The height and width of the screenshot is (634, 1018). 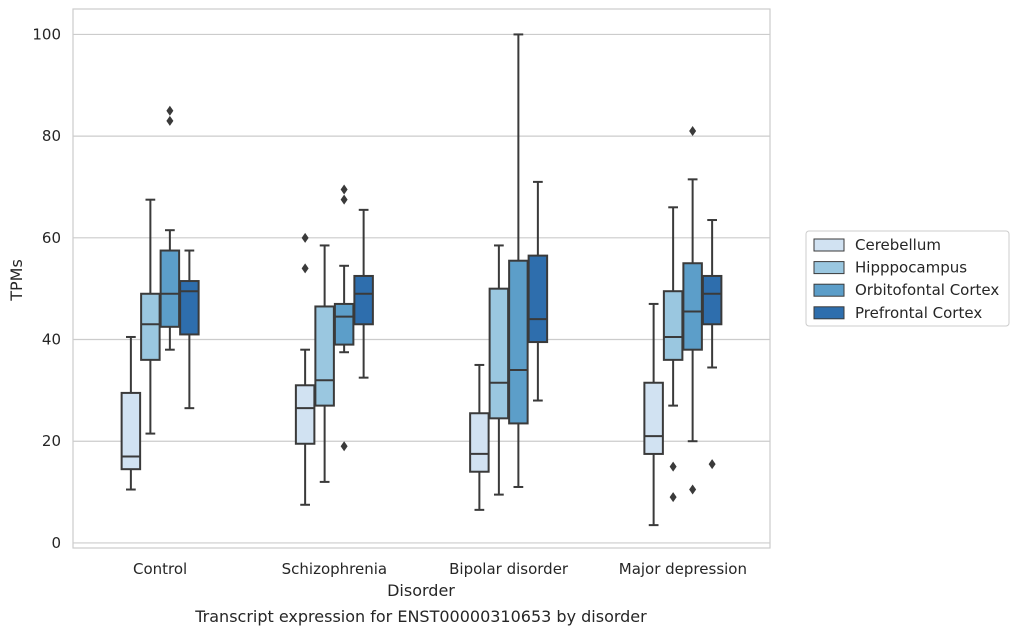 I want to click on legend-label: Prefrontal Cortex, so click(x=918, y=313).